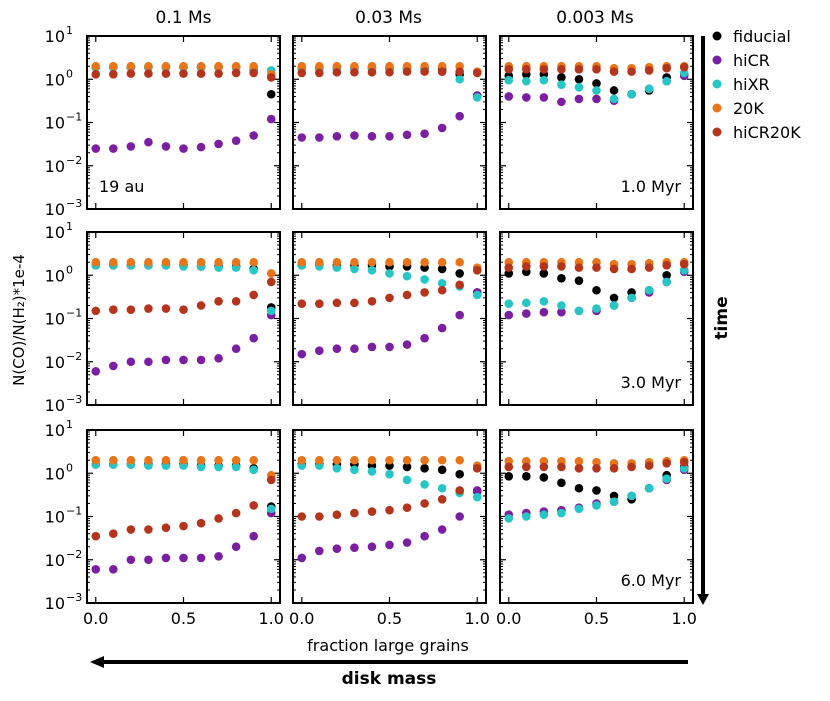 This screenshot has width=830, height=701. What do you see at coordinates (55, 36) in the screenshot?
I see `y-tick-label: 10` at bounding box center [55, 36].